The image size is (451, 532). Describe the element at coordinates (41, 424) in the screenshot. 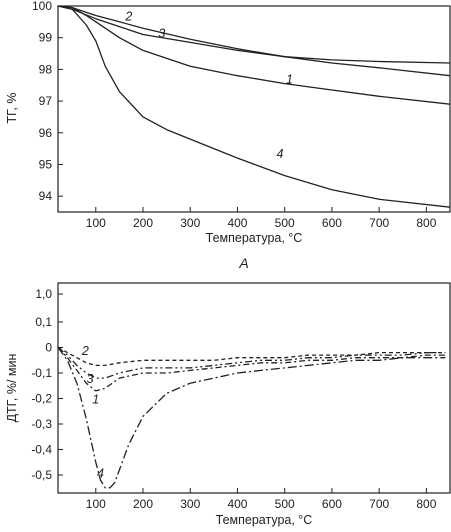

I see `y-tick-label: -0,3` at that location.